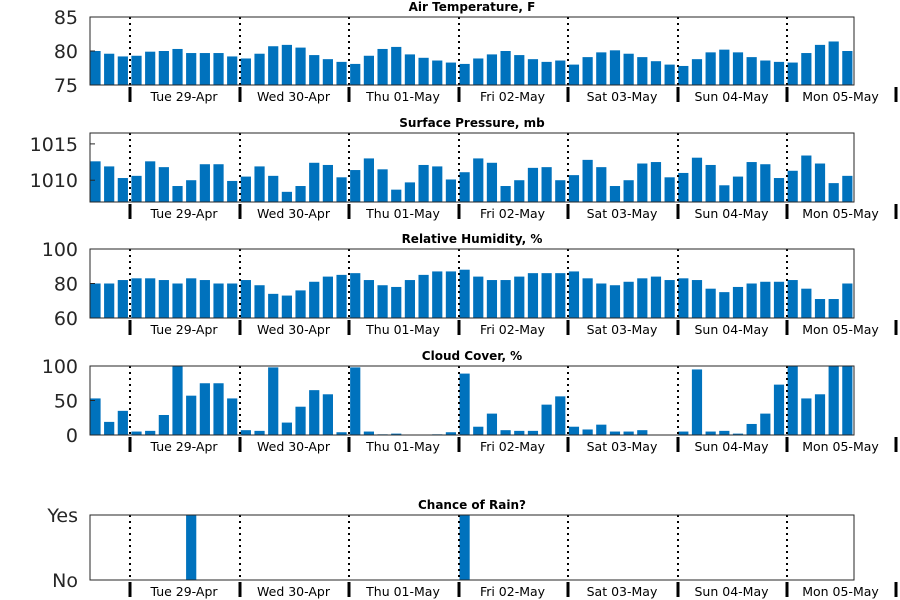  I want to click on x-tick-label: Fri 02-May, so click(513, 96).